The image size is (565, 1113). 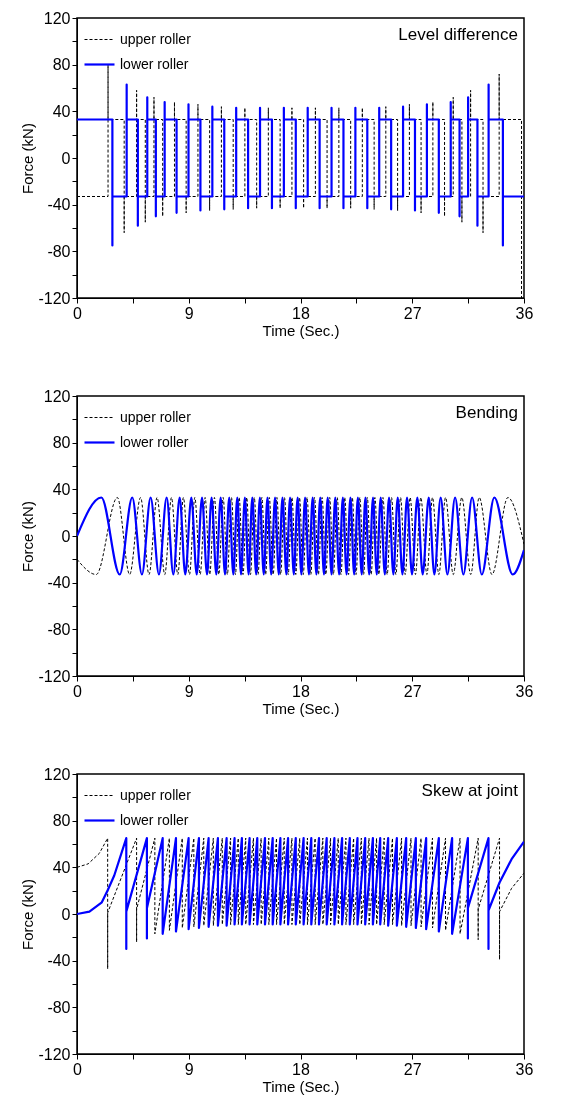 What do you see at coordinates (458, 34) in the screenshot?
I see `chart-title: Level difference` at bounding box center [458, 34].